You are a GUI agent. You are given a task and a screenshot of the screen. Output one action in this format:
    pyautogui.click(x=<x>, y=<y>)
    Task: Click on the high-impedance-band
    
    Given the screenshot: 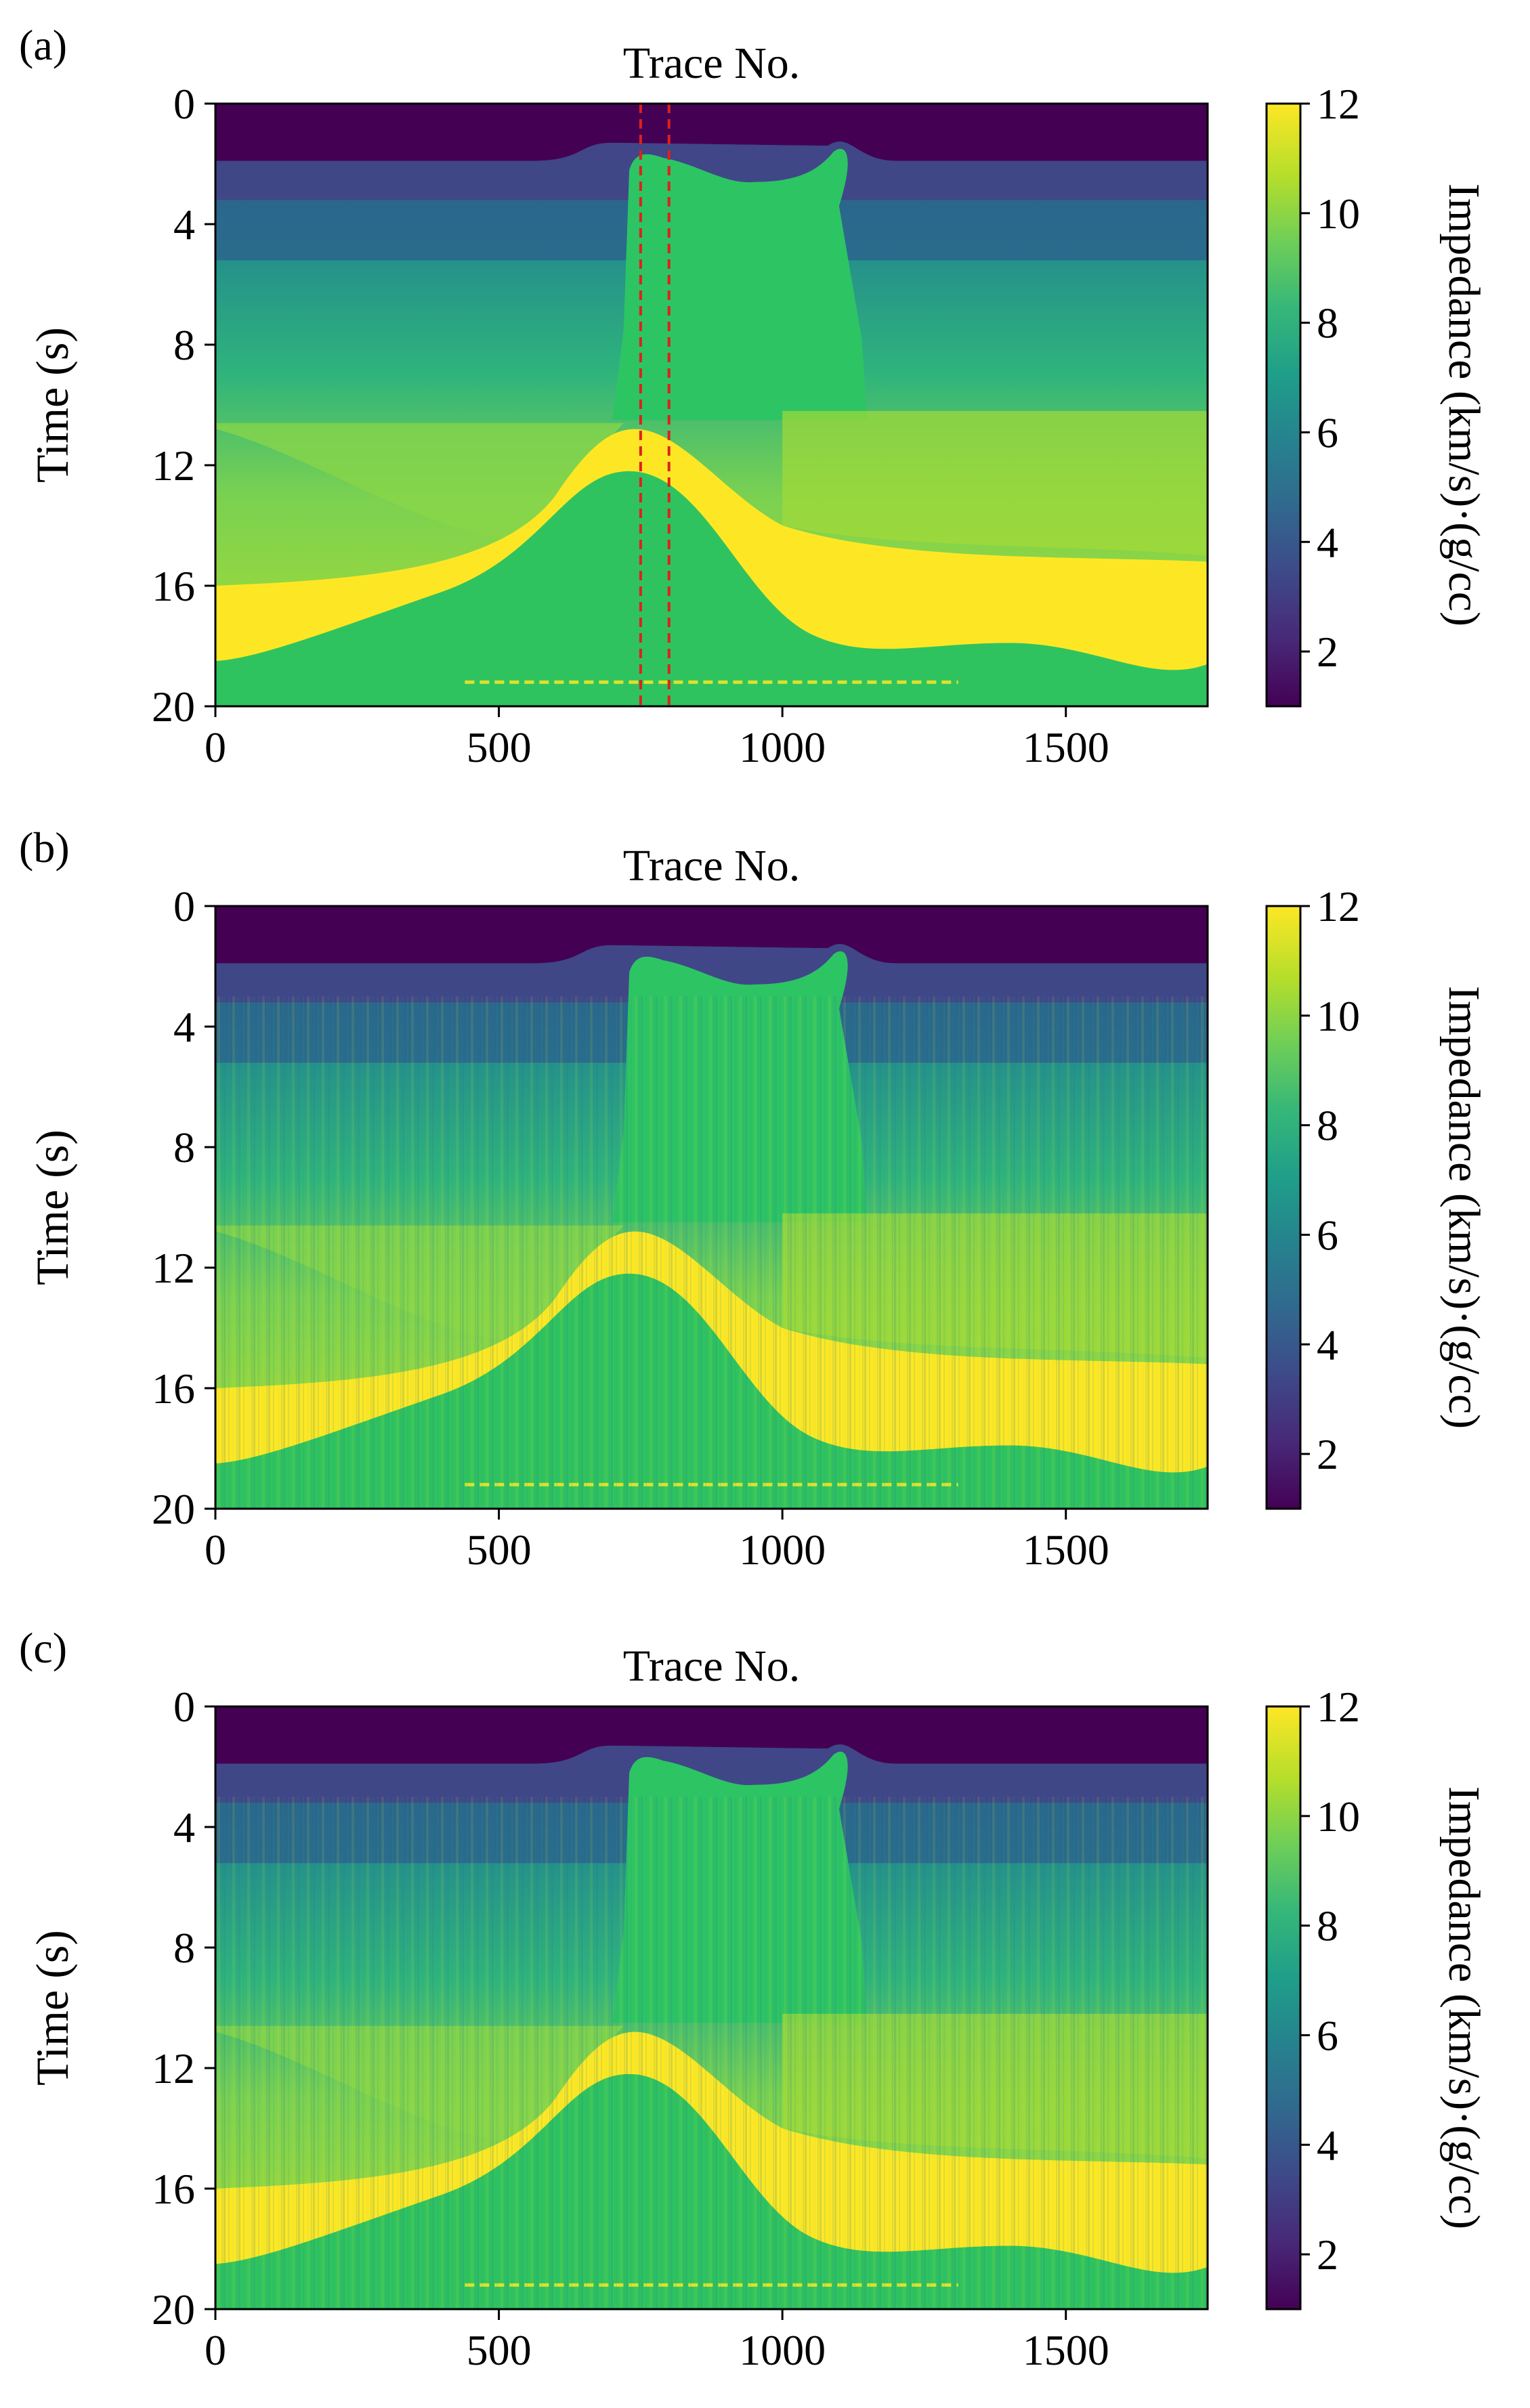 What is the action you would take?
    pyautogui.click(x=711, y=549)
    